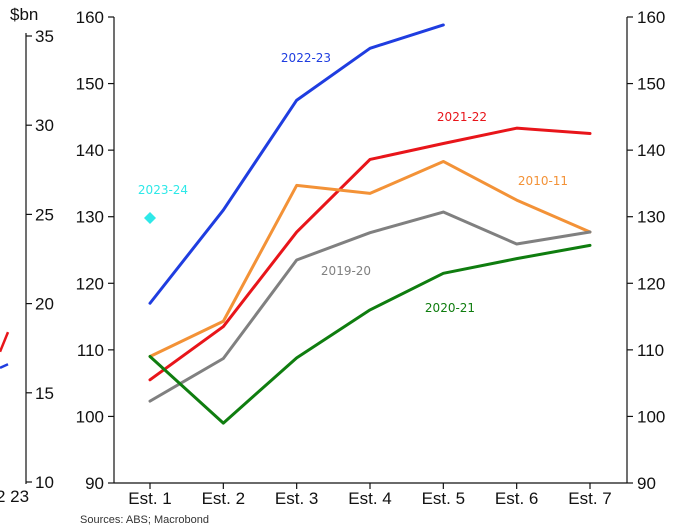  What do you see at coordinates (516, 498) in the screenshot?
I see `x-tick-label: Est. 6` at bounding box center [516, 498].